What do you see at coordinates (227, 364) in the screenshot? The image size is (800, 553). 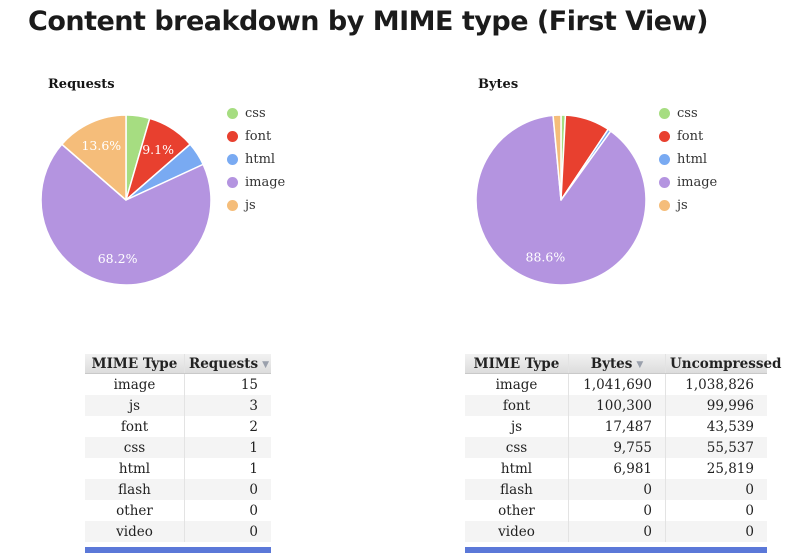 I see `column-header-requests: Requests ▼` at bounding box center [227, 364].